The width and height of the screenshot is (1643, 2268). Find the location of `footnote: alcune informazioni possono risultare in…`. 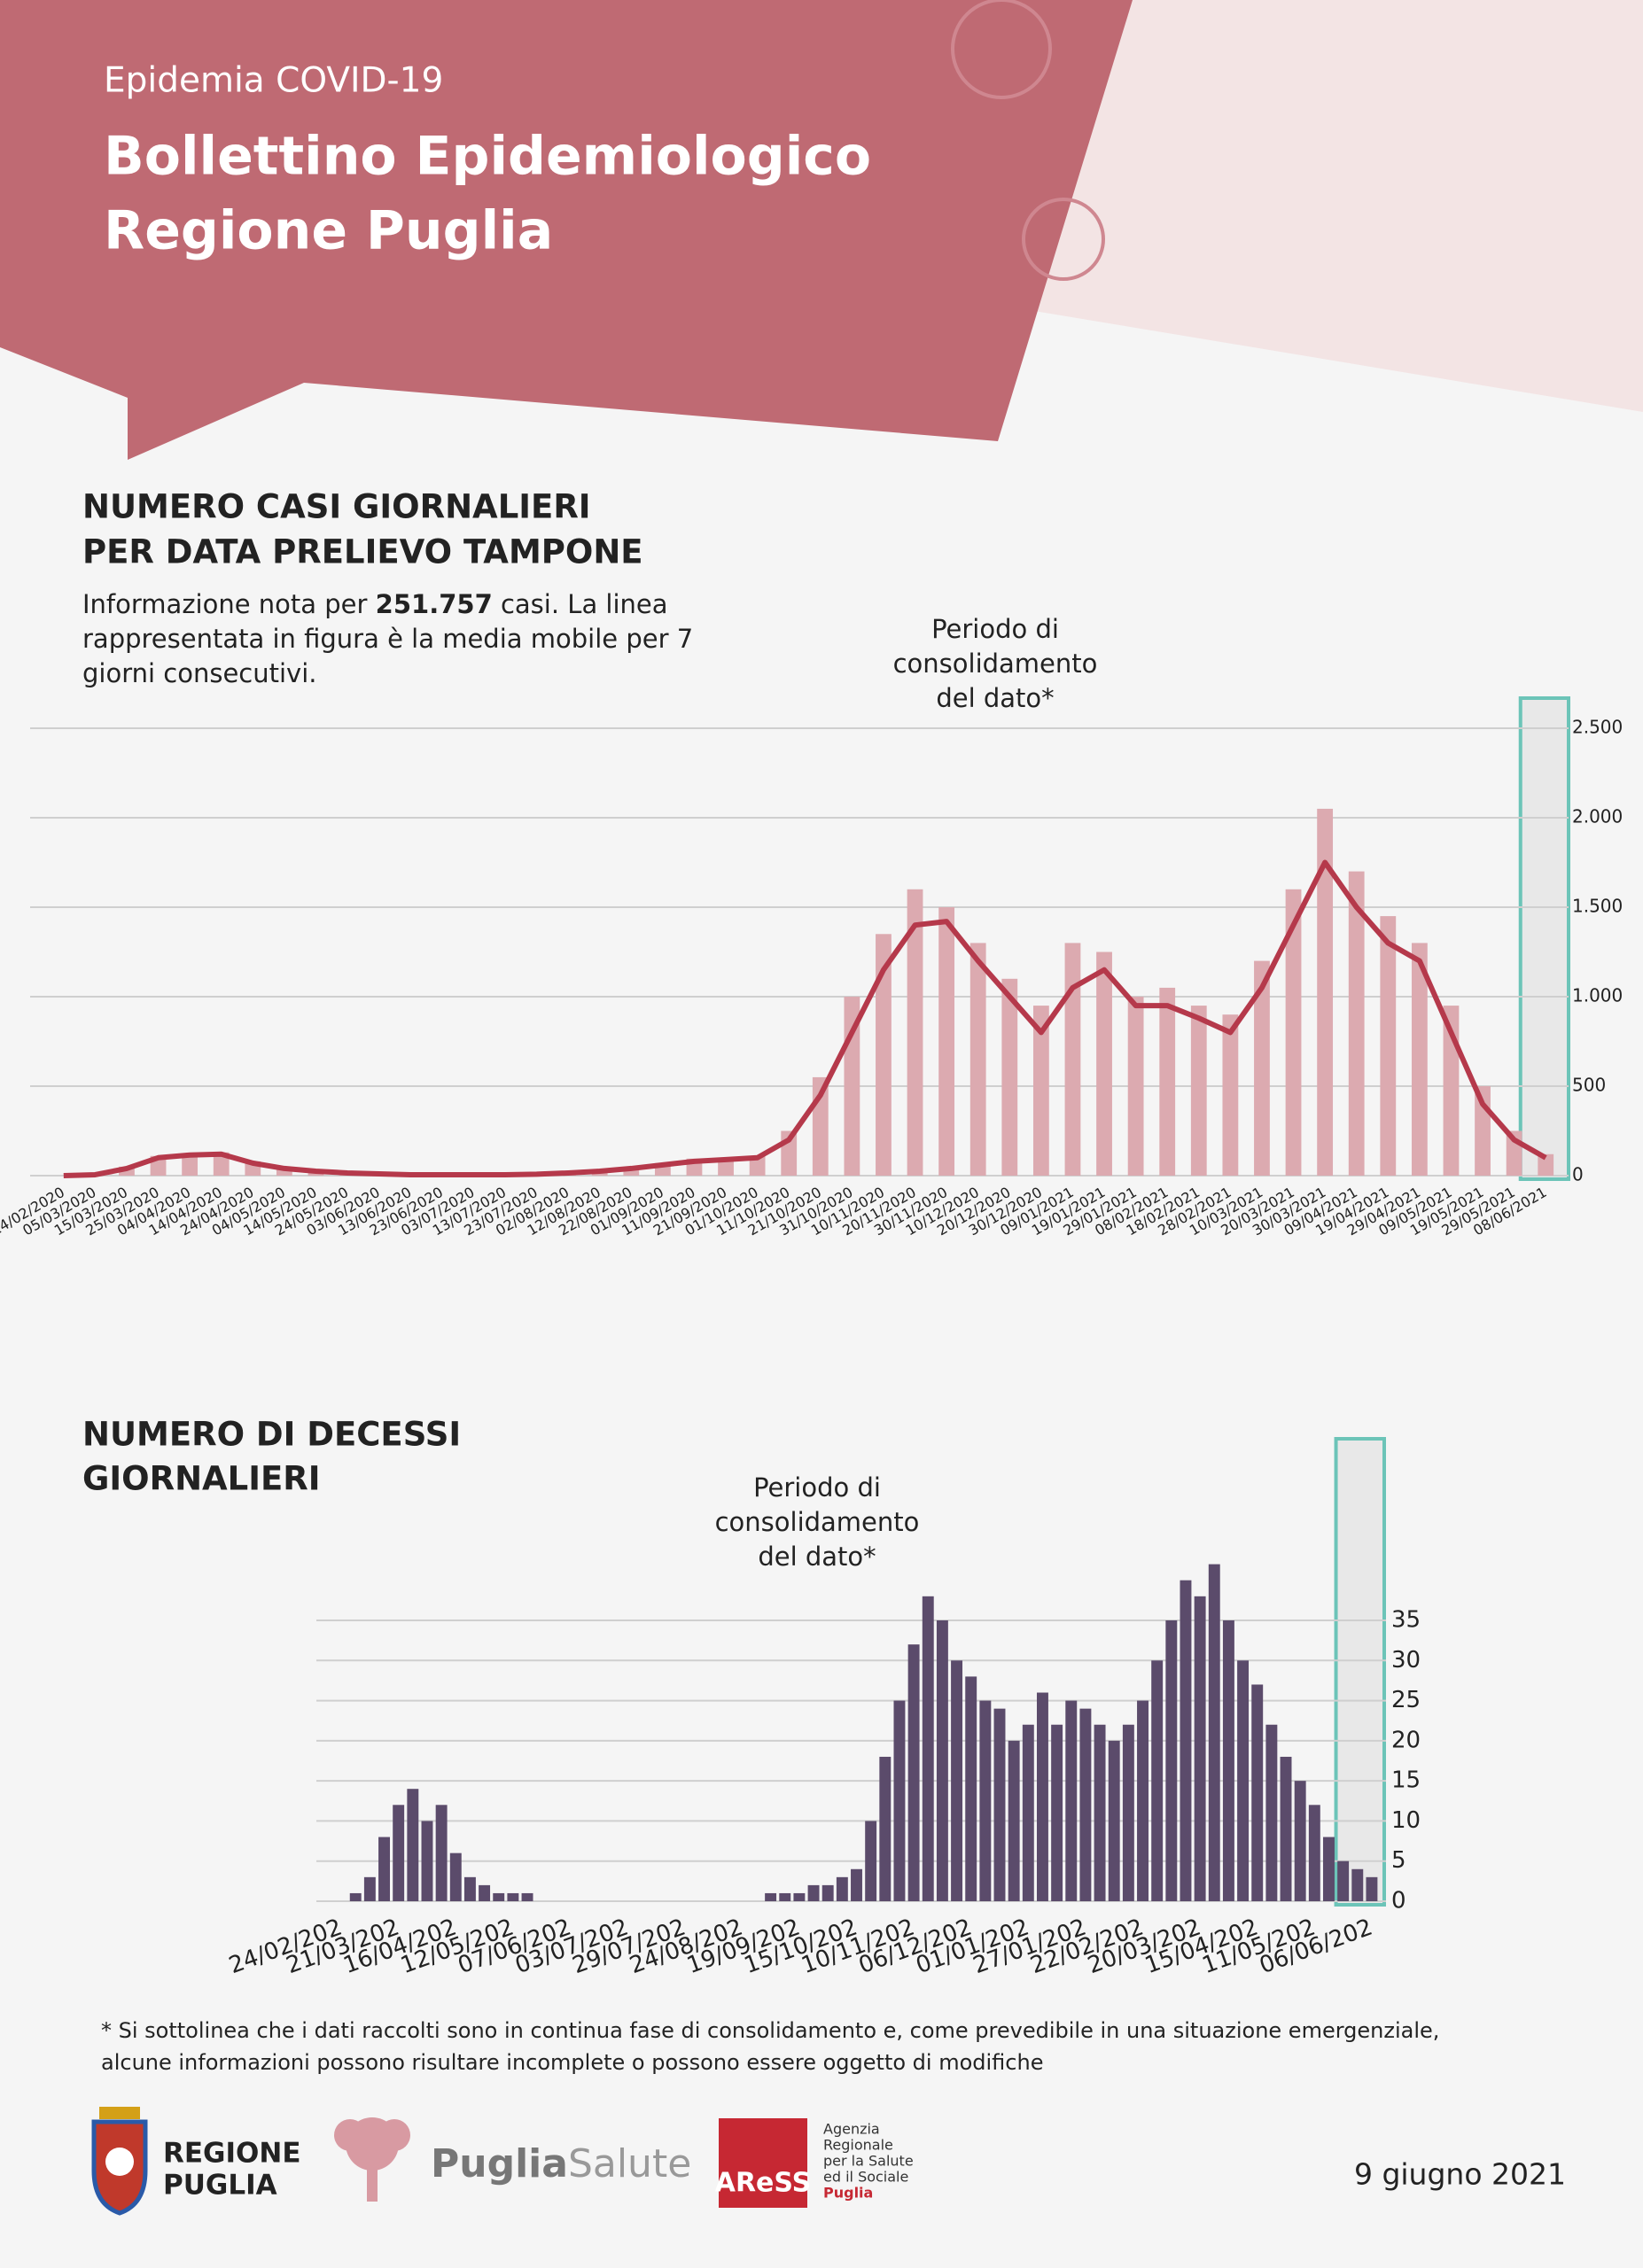

footnote: alcune informazioni possono risultare in… is located at coordinates (572, 2062).